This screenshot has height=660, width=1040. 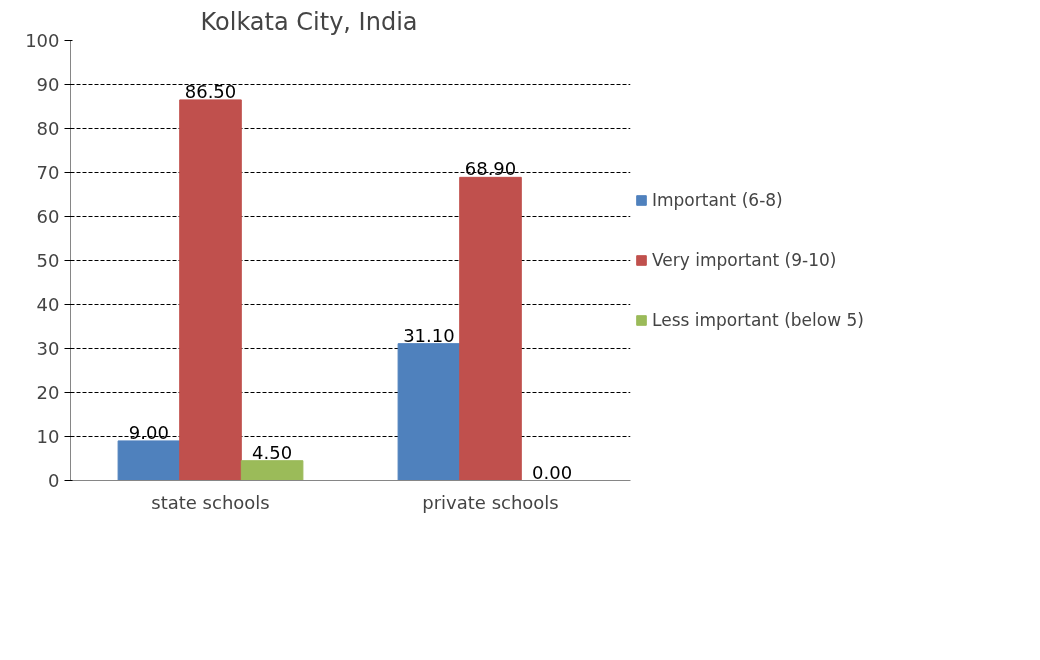 What do you see at coordinates (148, 432) in the screenshot?
I see `data-label: 9.00` at bounding box center [148, 432].